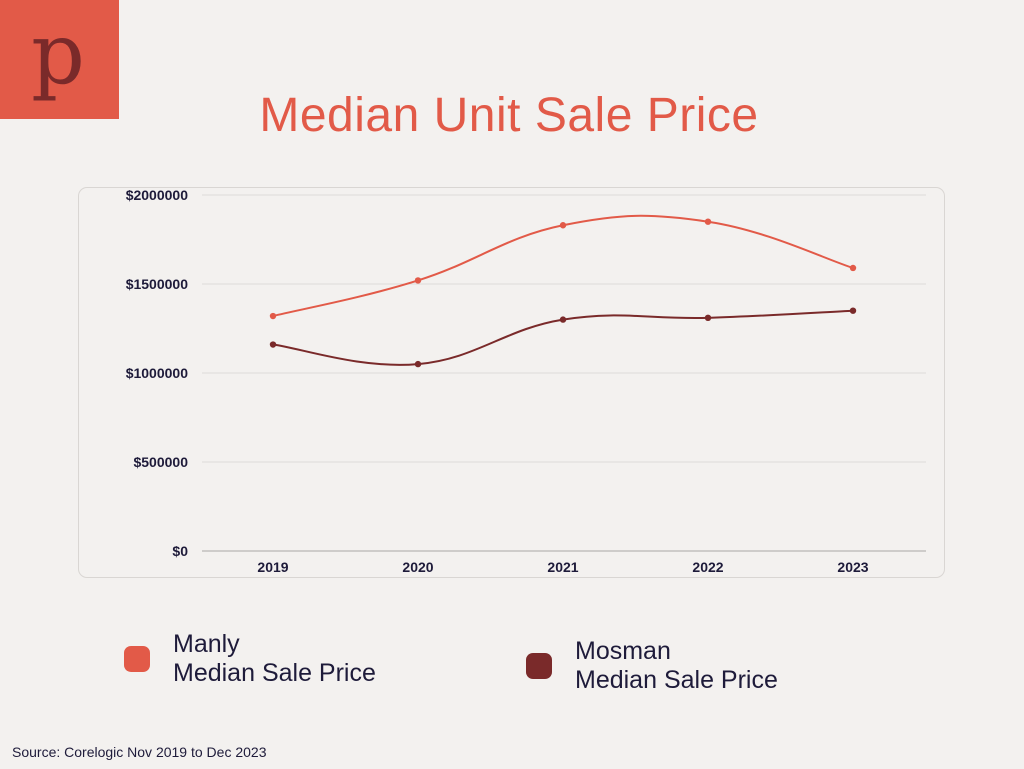 The height and width of the screenshot is (769, 1024). I want to click on legend-label-manly: Manly Median Sale Price, so click(274, 659).